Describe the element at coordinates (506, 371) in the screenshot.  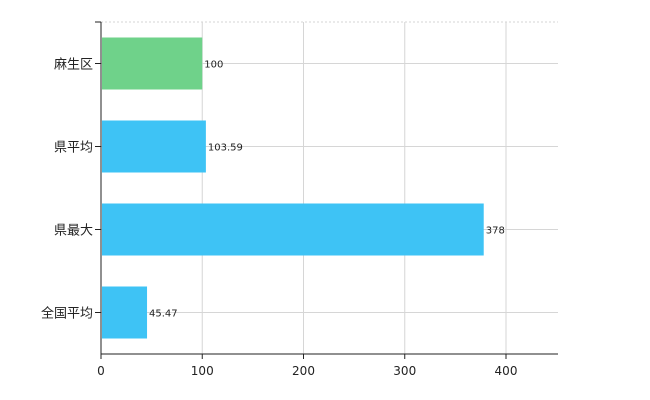
I see `x-tick-label: 400` at that location.